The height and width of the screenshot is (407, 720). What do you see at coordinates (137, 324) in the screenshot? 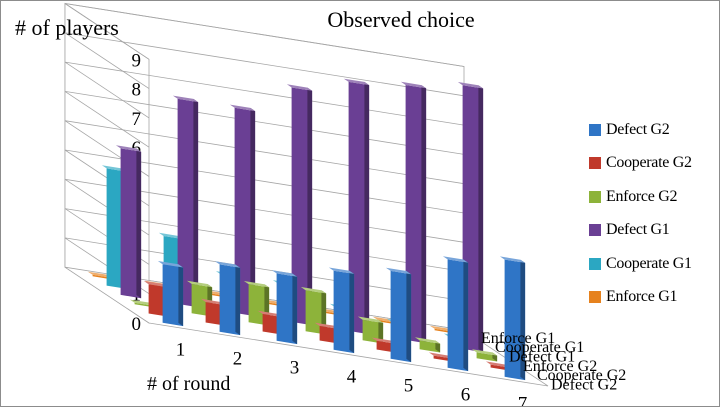
I see `y-tick-label: 0` at bounding box center [137, 324].